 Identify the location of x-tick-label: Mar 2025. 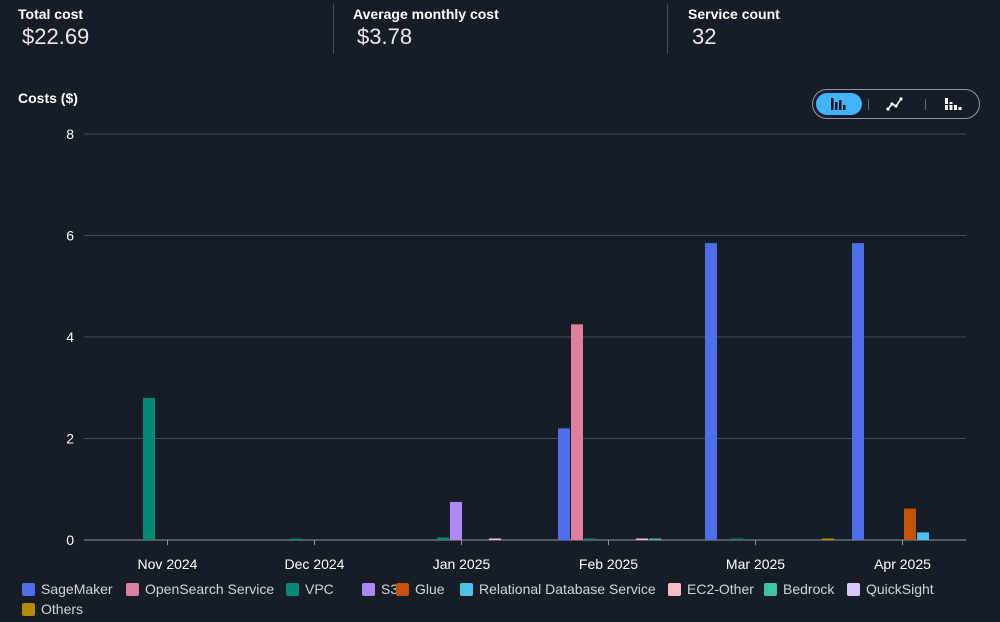
(755, 564).